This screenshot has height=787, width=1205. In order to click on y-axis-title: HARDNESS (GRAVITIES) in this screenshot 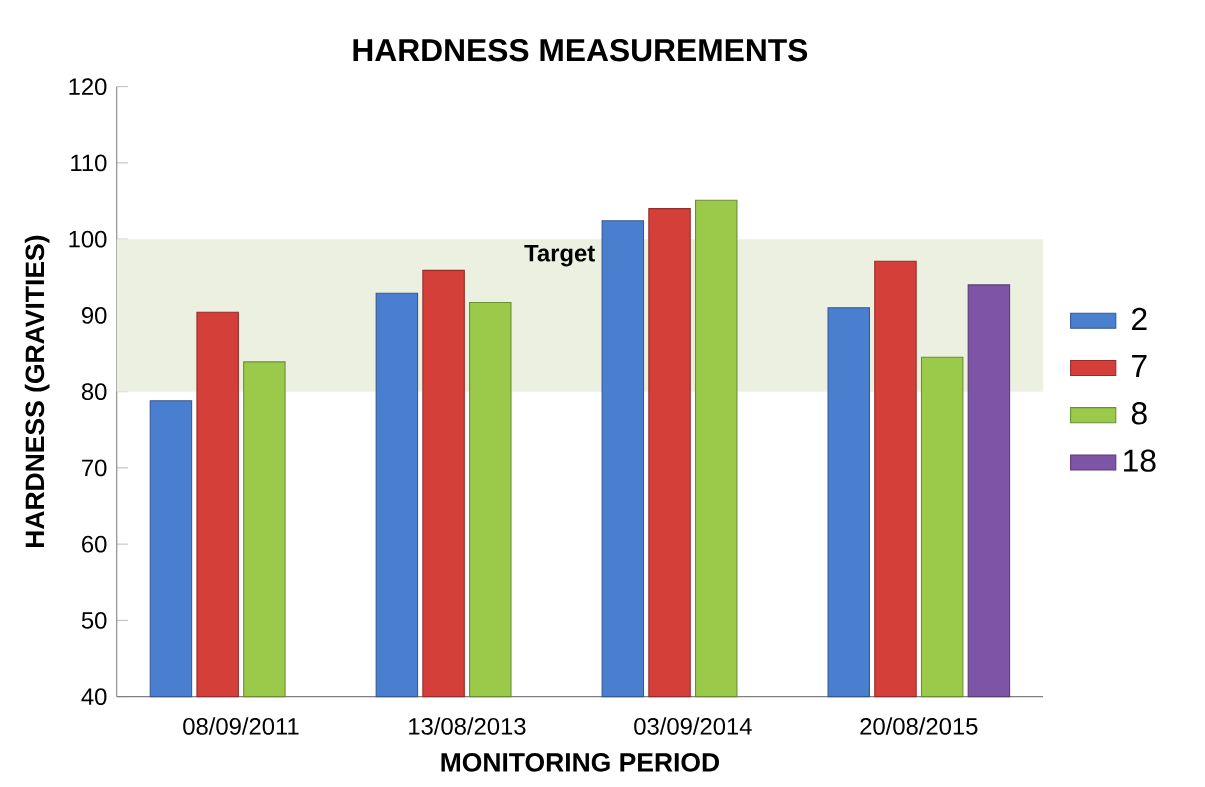, I will do `click(37, 391)`.